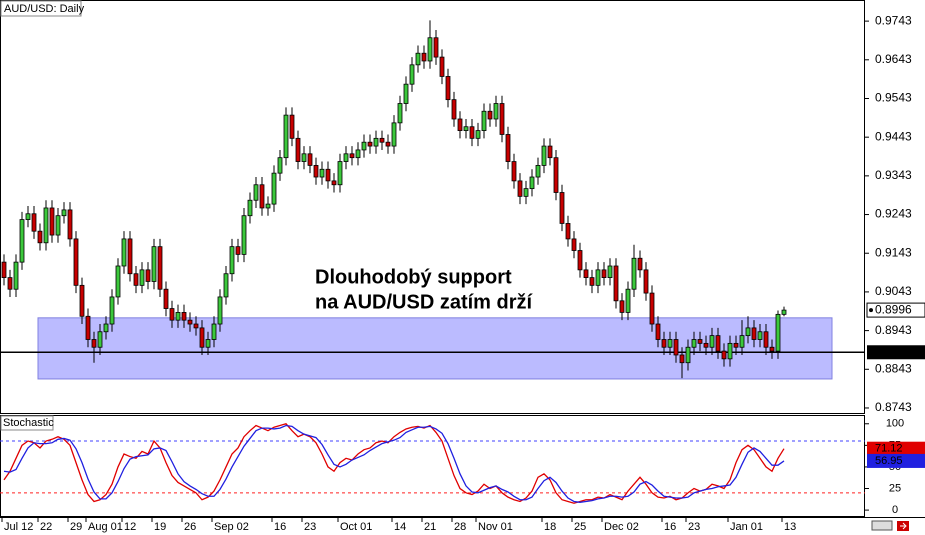 The height and width of the screenshot is (535, 925). I want to click on x-tick-label: Jul 12, so click(18, 527).